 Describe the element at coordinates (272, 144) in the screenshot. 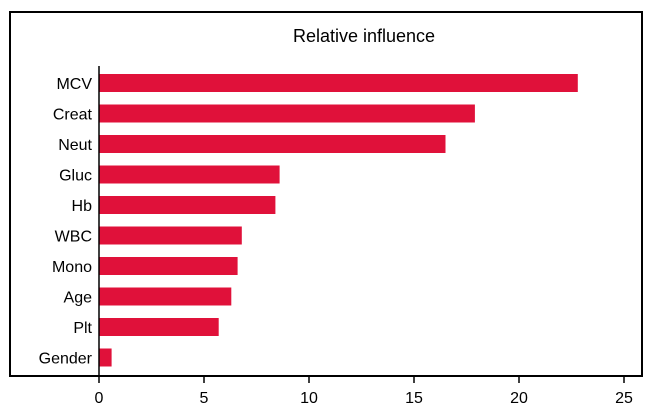

I see `bar-neut` at that location.